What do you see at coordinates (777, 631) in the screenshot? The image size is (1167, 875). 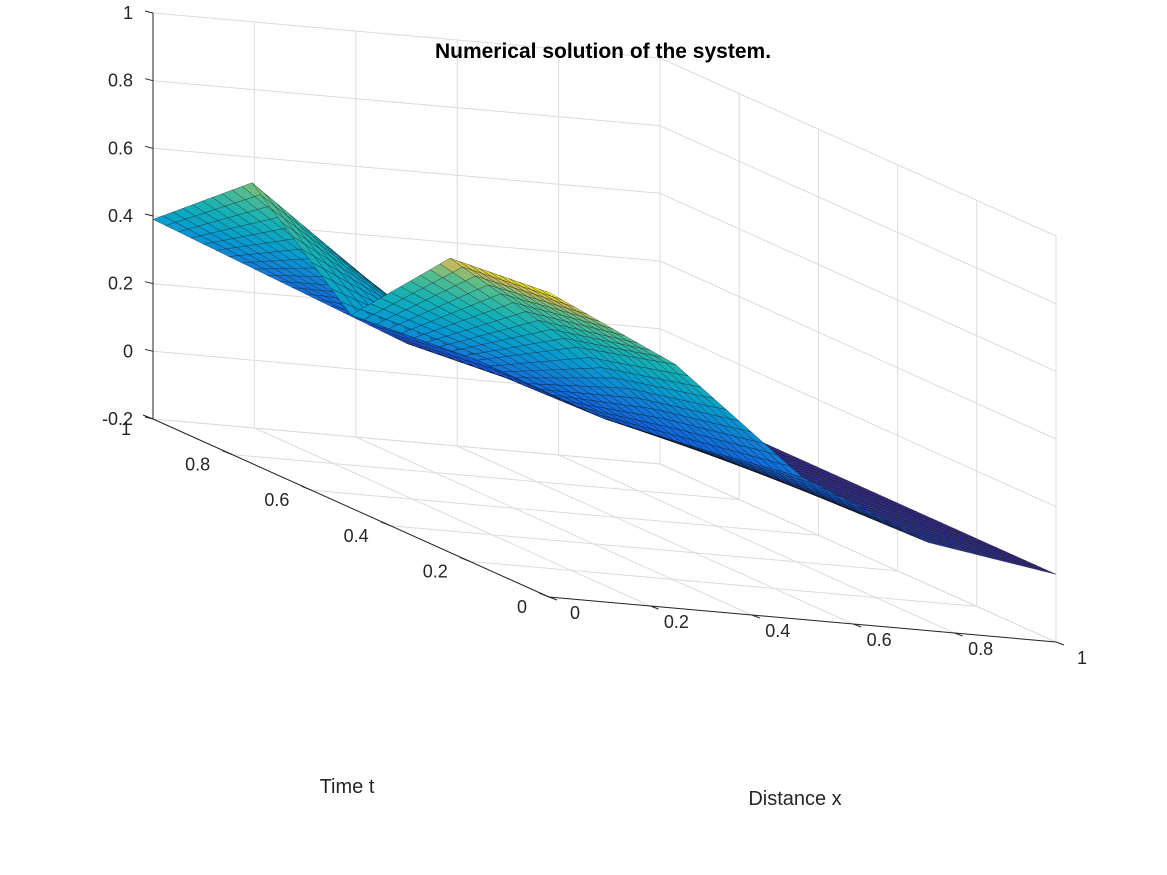 I see `x-tick-label: 0.4` at bounding box center [777, 631].